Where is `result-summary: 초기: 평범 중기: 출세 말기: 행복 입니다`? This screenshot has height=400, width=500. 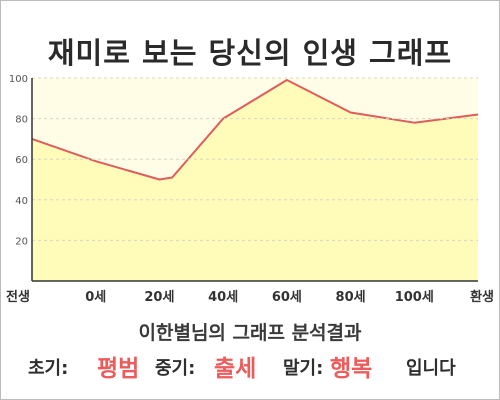
result-summary: 초기: 평범 중기: 출세 말기: 행복 입니다 is located at coordinates (250, 364).